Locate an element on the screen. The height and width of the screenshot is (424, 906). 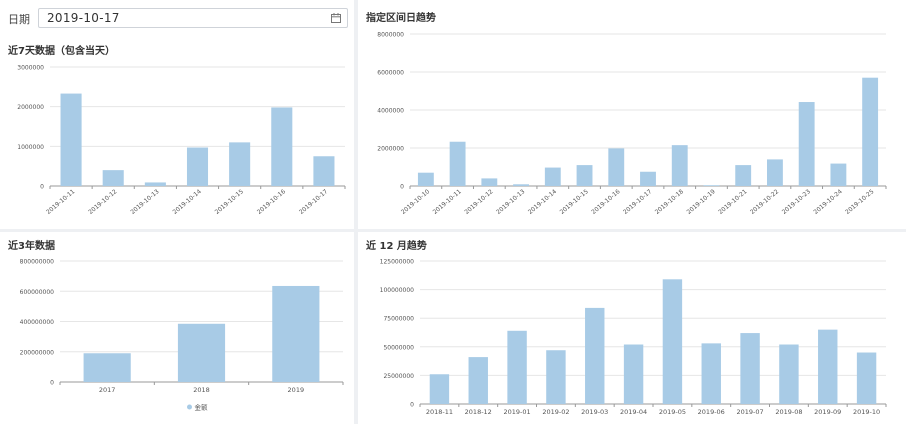
legend-marker is located at coordinates (189, 407).